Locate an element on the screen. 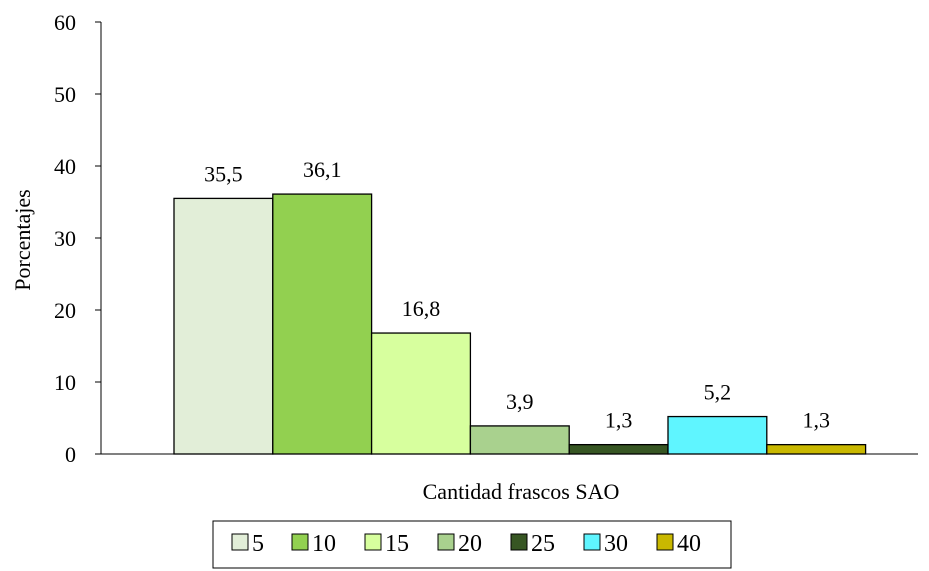 This screenshot has width=929, height=571. data-label-5: 35,5 is located at coordinates (223, 173).